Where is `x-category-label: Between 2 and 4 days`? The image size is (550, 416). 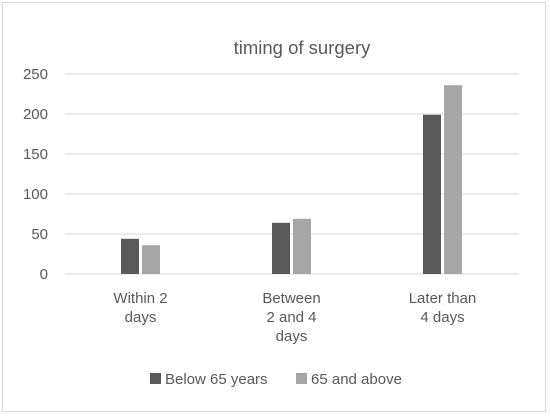 x-category-label: Between 2 and 4 days is located at coordinates (291, 317).